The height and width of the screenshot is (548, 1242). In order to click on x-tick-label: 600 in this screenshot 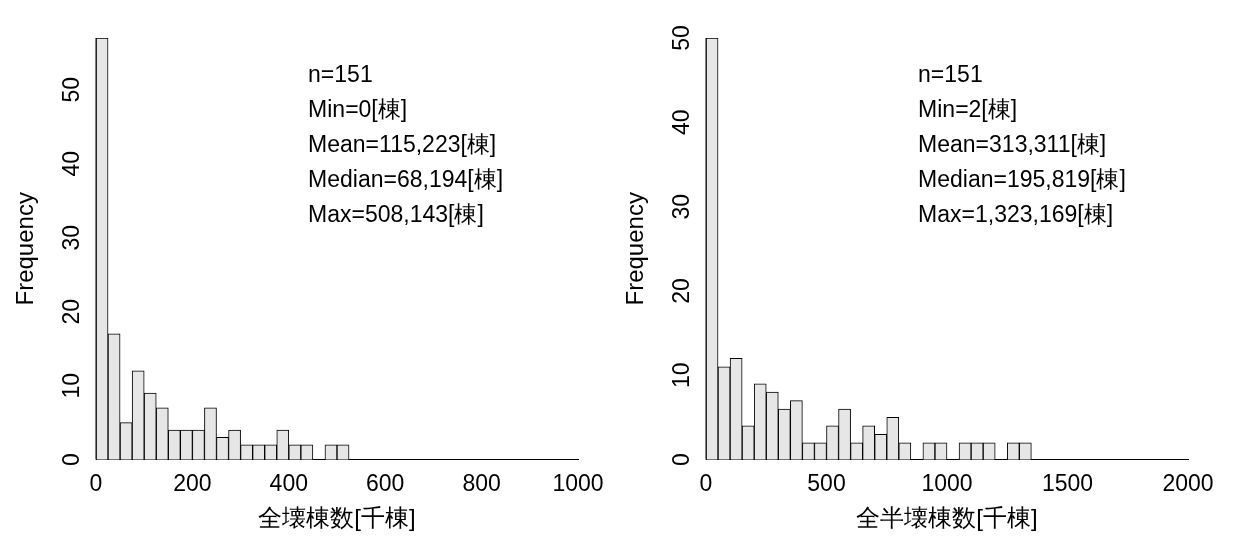, I will do `click(385, 482)`.